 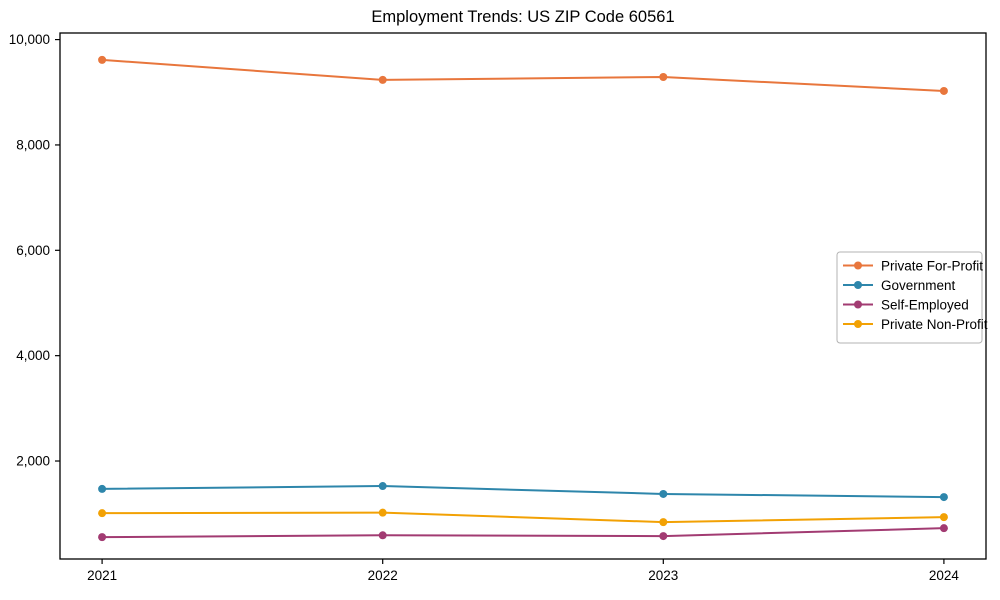 I want to click on x-axis-tick-label: 2024, so click(x=944, y=575).